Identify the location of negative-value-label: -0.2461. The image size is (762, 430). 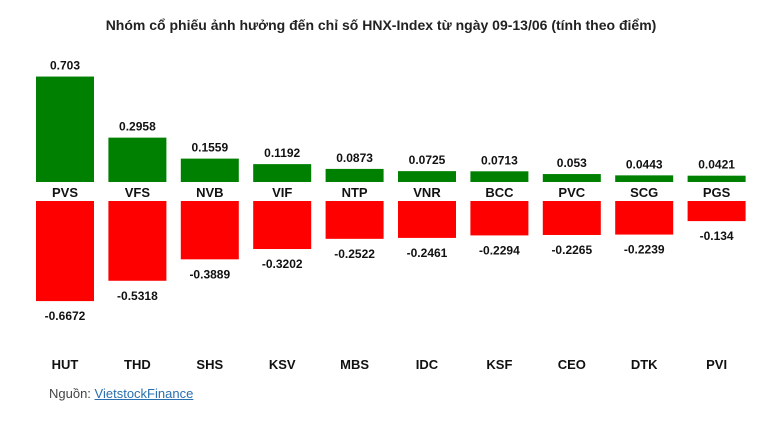
(427, 253).